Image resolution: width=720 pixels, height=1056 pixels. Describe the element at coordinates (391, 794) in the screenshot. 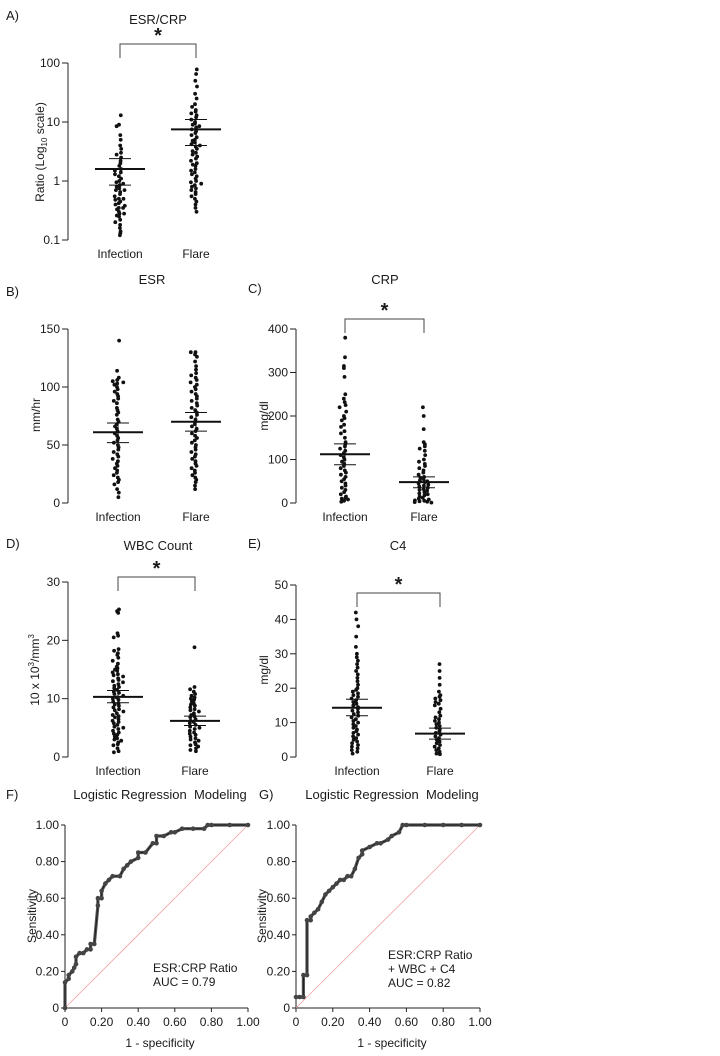

I see `chart-title-g: Logistic Regression Modeling` at that location.